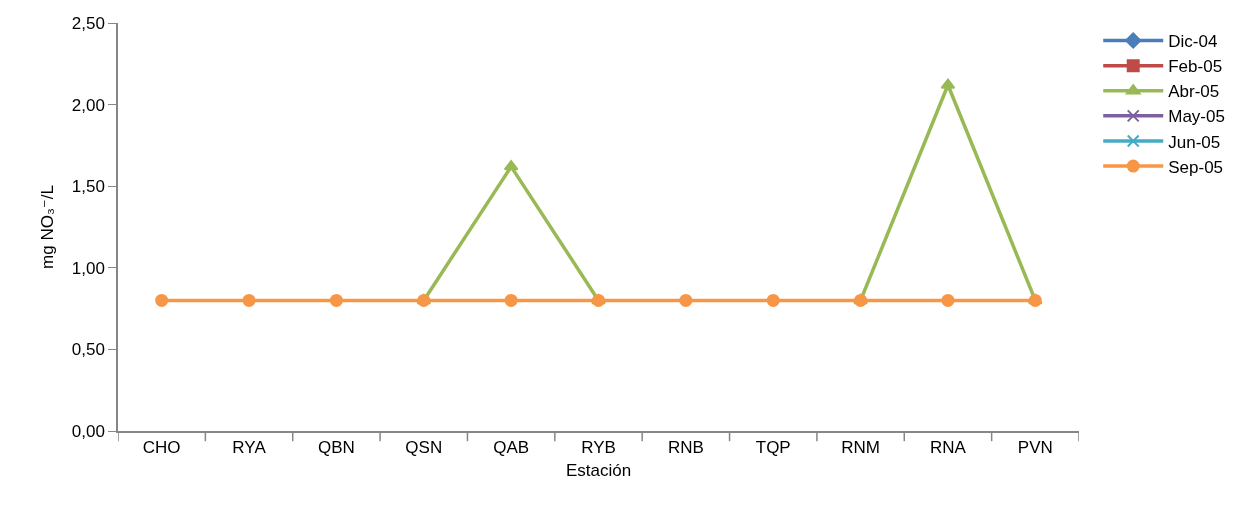  I want to click on y-tick-label: 1,50, so click(88, 187).